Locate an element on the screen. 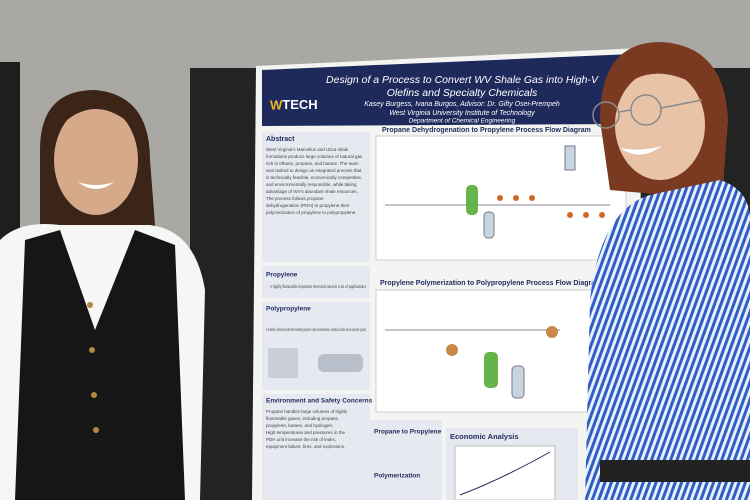 The width and height of the screenshot is (750, 500). mixer is located at coordinates (452, 350).